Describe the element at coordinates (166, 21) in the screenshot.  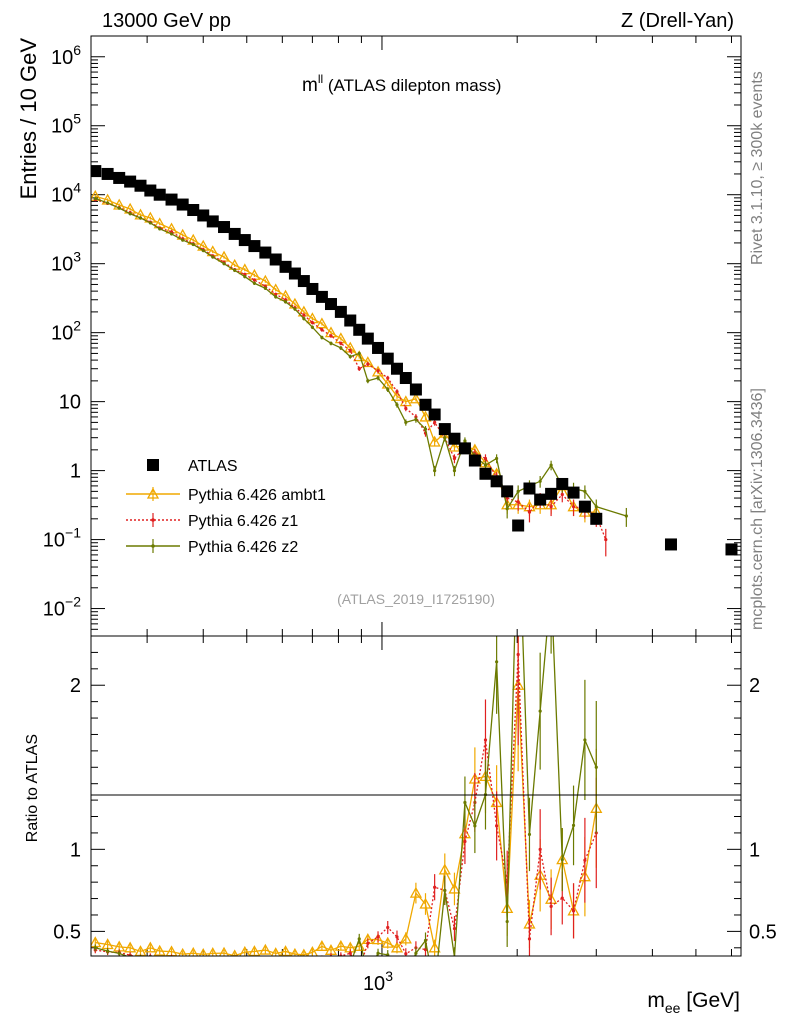
I see `header-process-label: 13000 GeV pp` at that location.